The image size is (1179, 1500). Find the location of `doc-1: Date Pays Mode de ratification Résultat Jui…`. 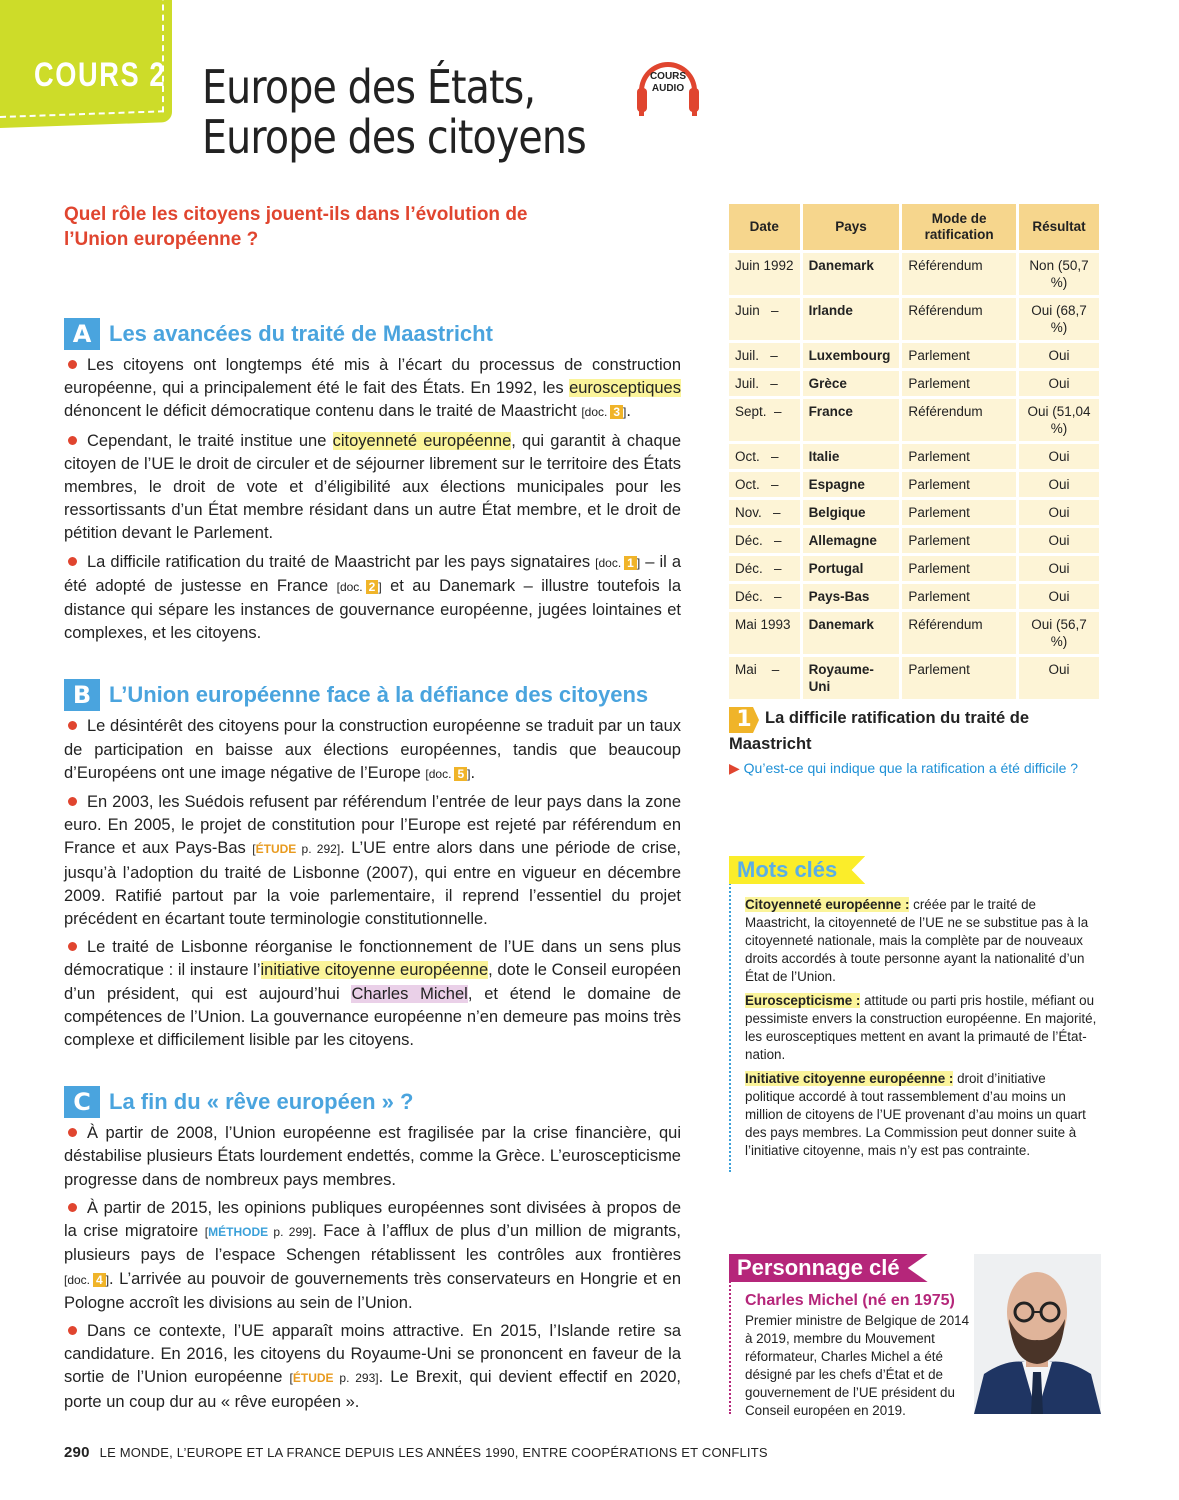

doc-1: Date Pays Mode de ratification Résultat Jui… is located at coordinates (914, 490).